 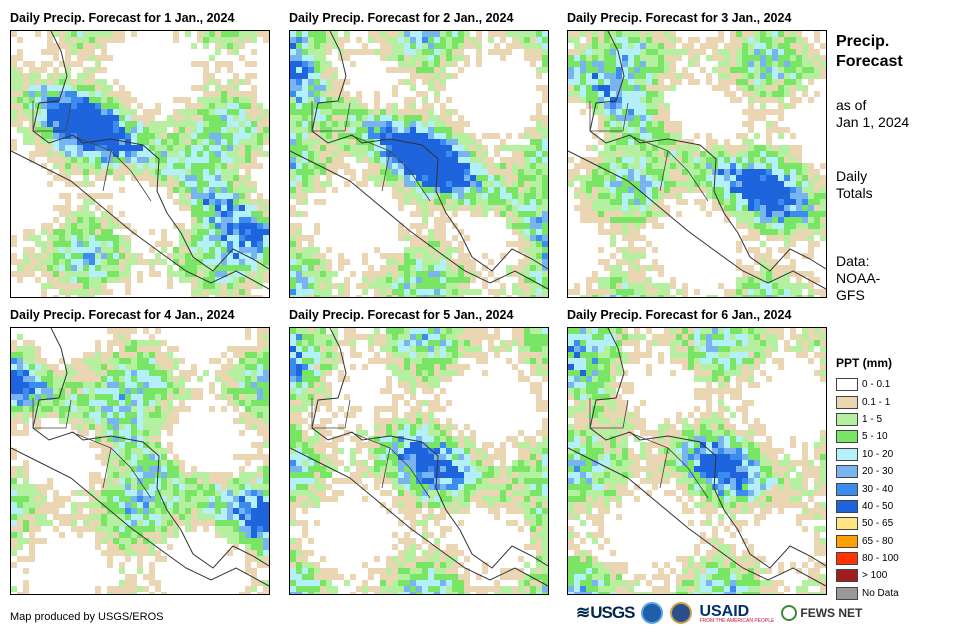 I want to click on daily-totals-label: Daily Totals, so click(x=854, y=184).